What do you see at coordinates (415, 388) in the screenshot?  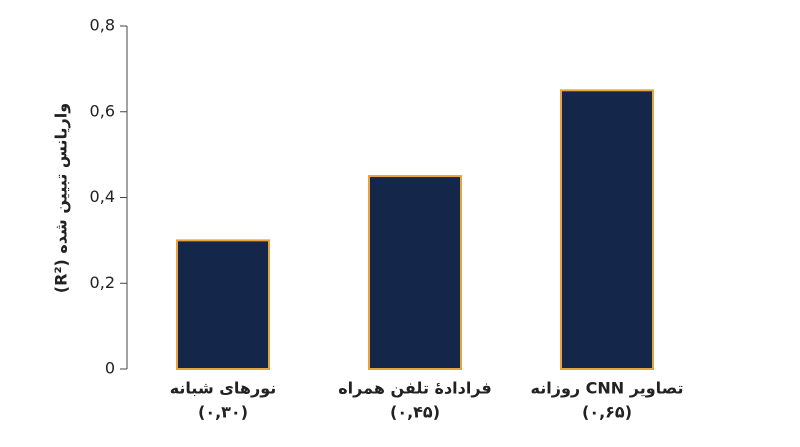 I see `x-tick-label: فرادادهٔ تلفن همراه` at bounding box center [415, 388].